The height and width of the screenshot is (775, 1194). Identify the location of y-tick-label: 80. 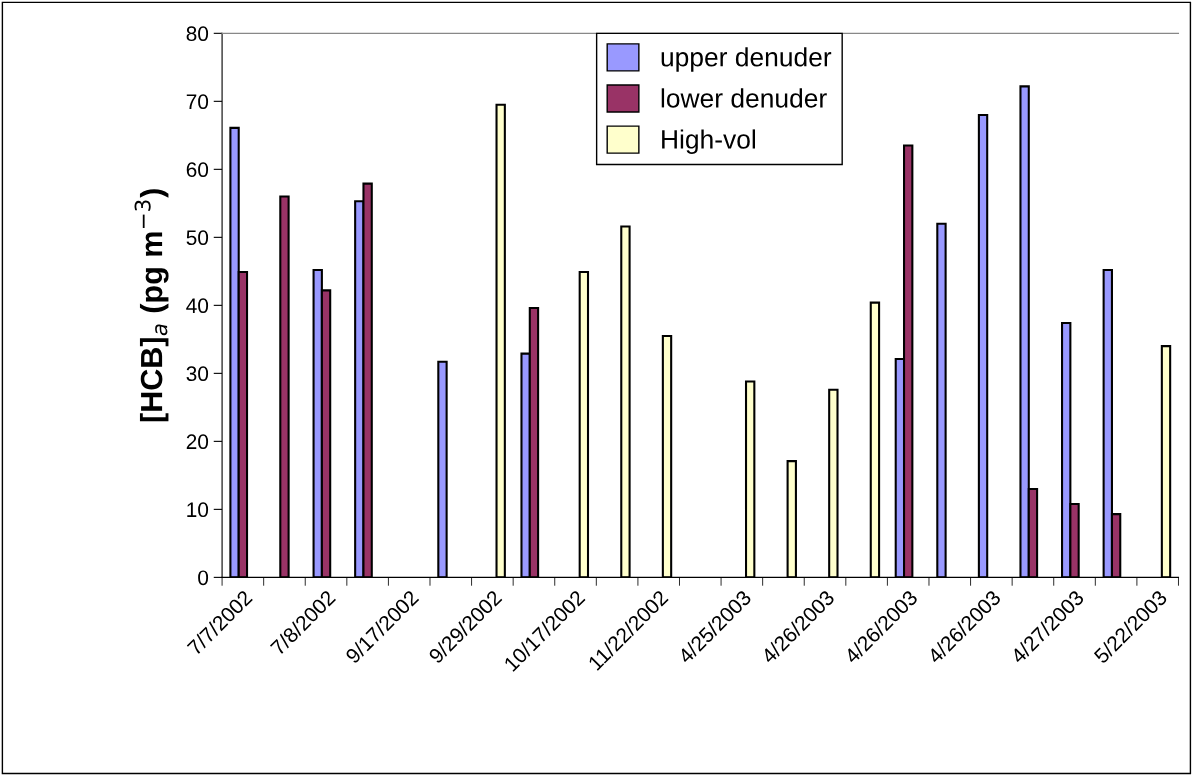
(197, 34).